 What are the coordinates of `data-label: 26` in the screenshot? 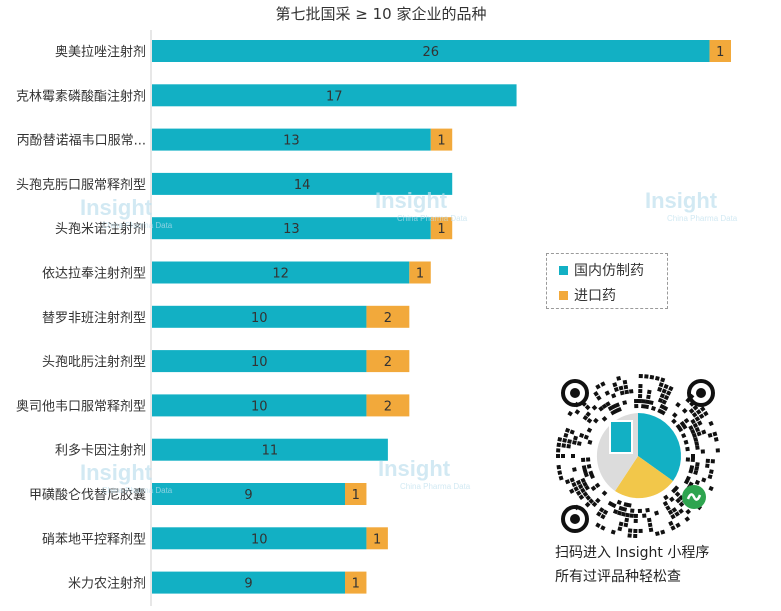 It's located at (431, 52).